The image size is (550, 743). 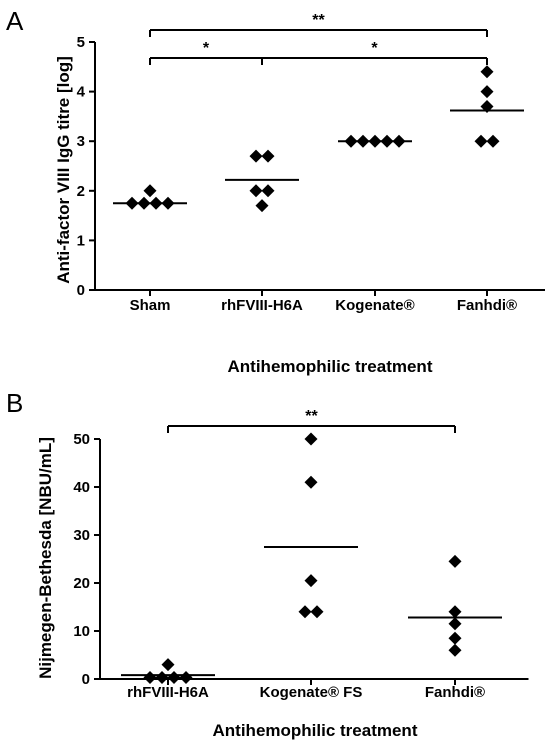 What do you see at coordinates (15, 21) in the screenshot?
I see `panel-label-a: A` at bounding box center [15, 21].